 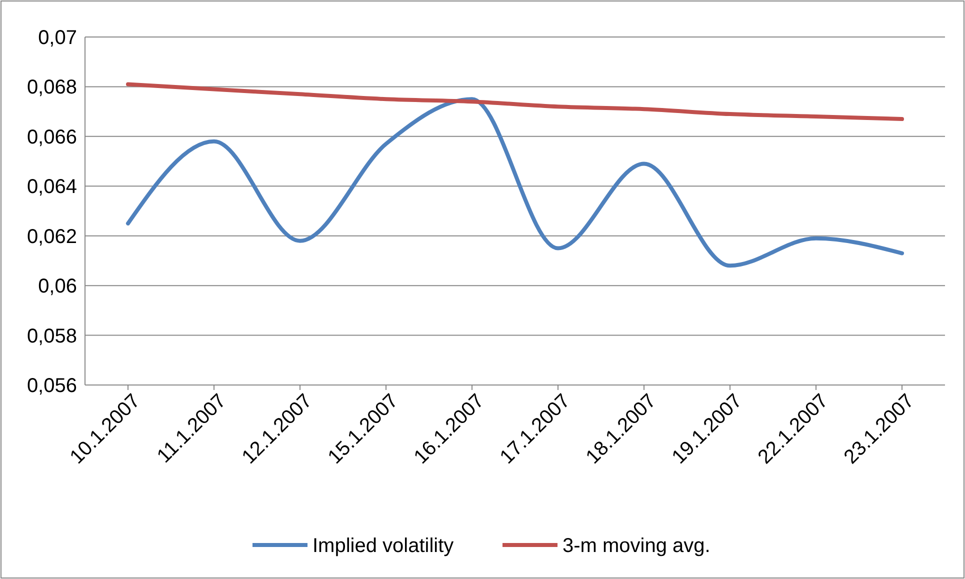 I want to click on legend-label: Implied volatility, so click(x=383, y=546).